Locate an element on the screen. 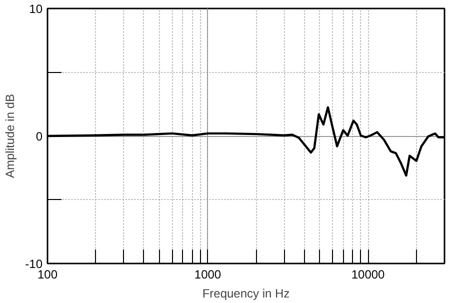 The width and height of the screenshot is (450, 303). y-tick-label: 0 is located at coordinates (39, 137).